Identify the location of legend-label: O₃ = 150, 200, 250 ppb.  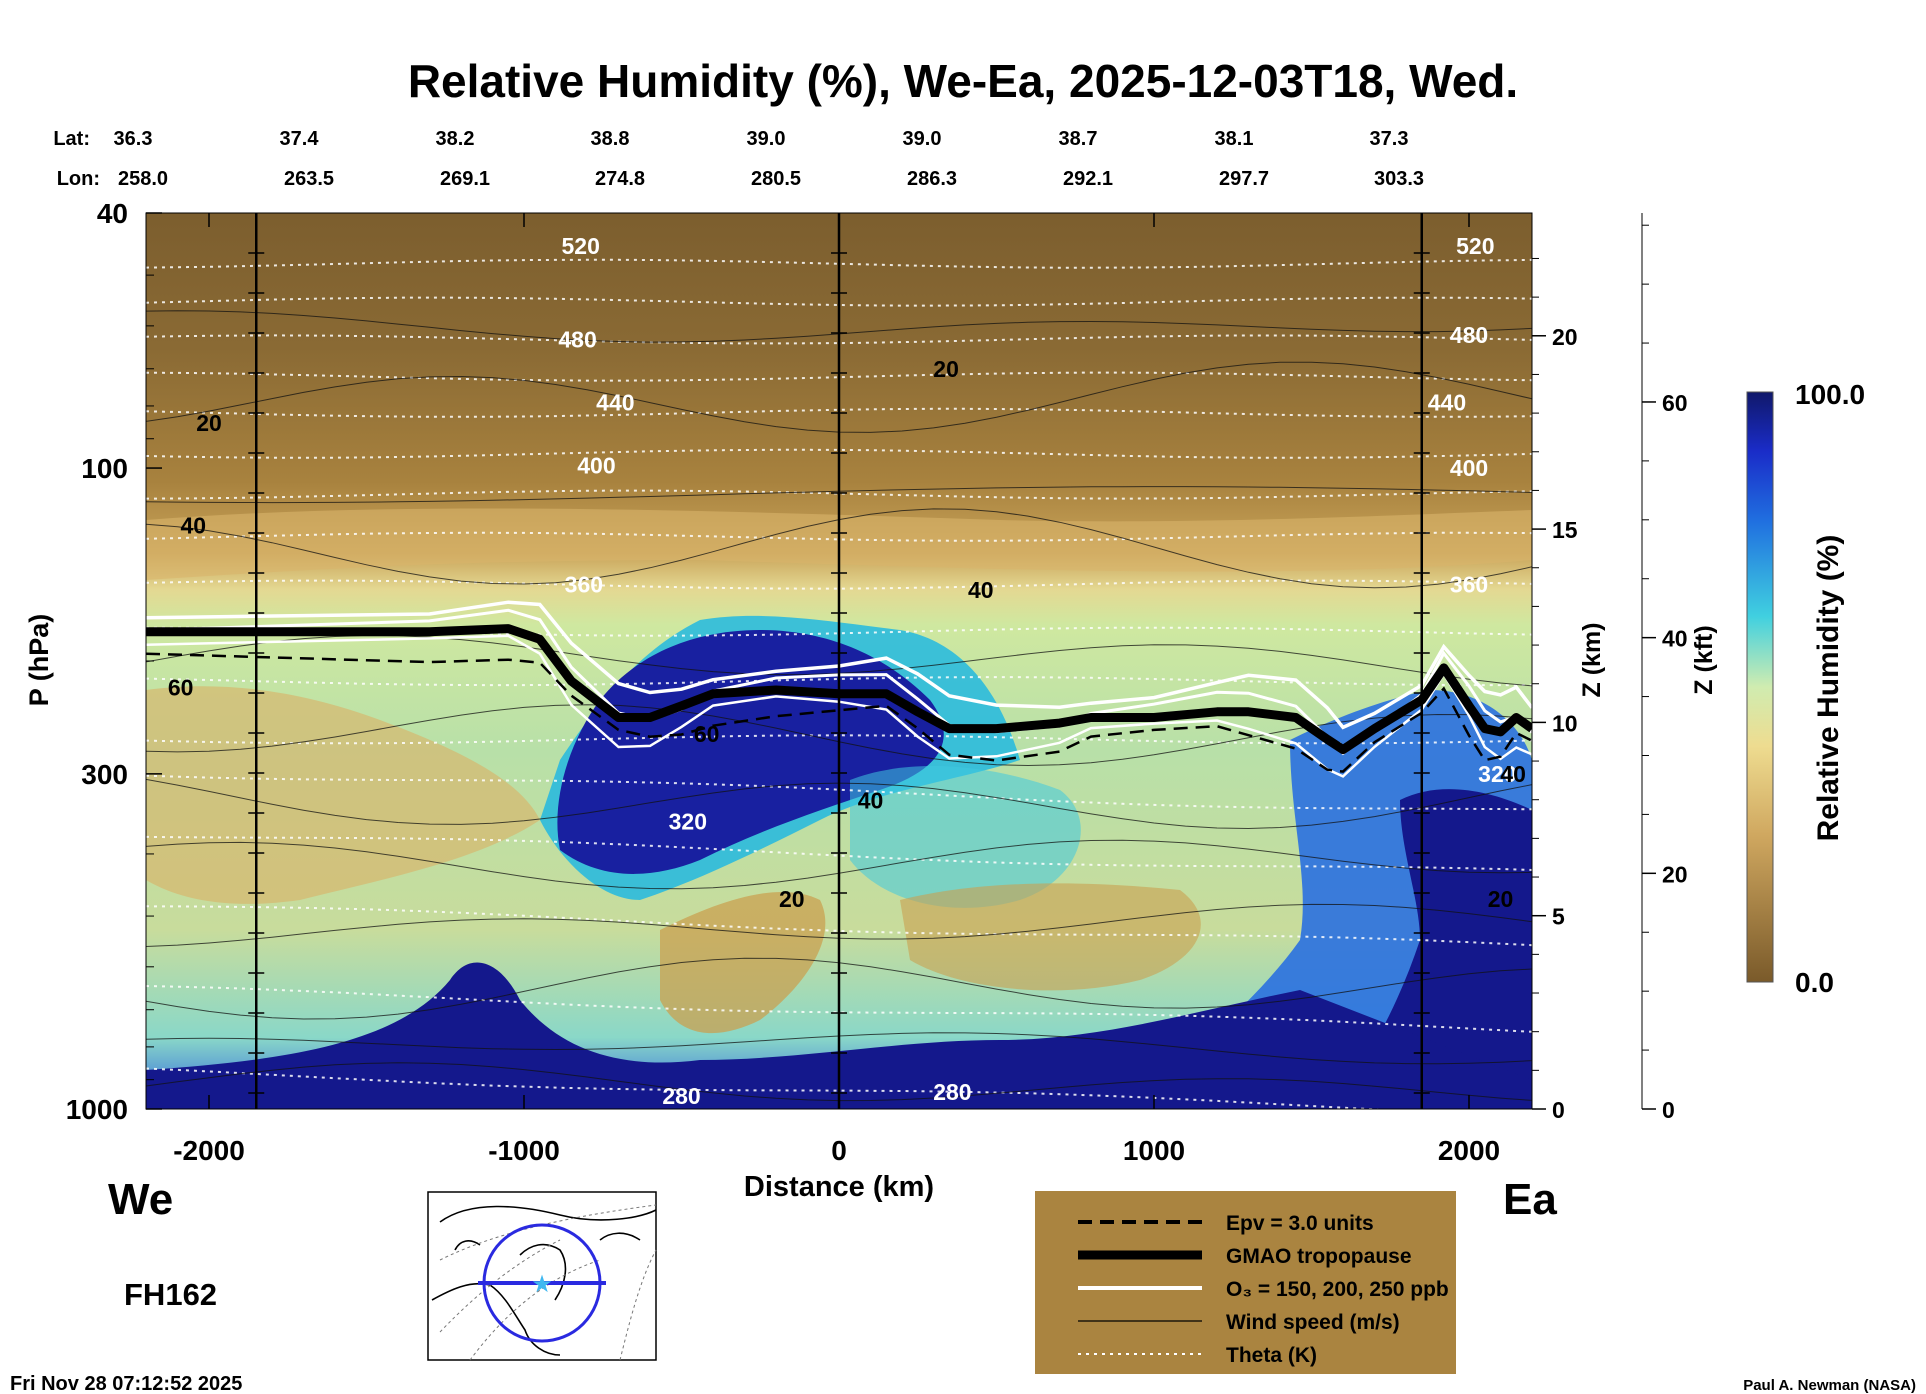
(1337, 1289).